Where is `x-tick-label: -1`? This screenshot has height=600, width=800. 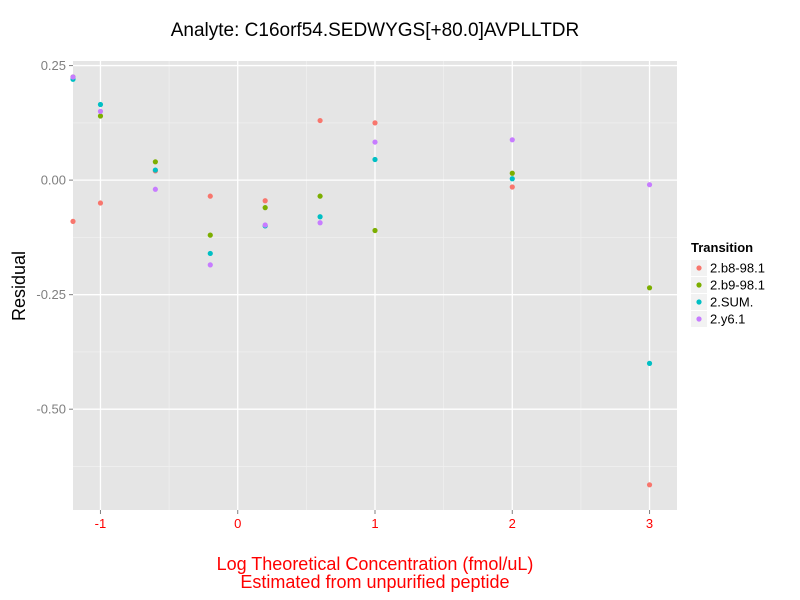 x-tick-label: -1 is located at coordinates (101, 523).